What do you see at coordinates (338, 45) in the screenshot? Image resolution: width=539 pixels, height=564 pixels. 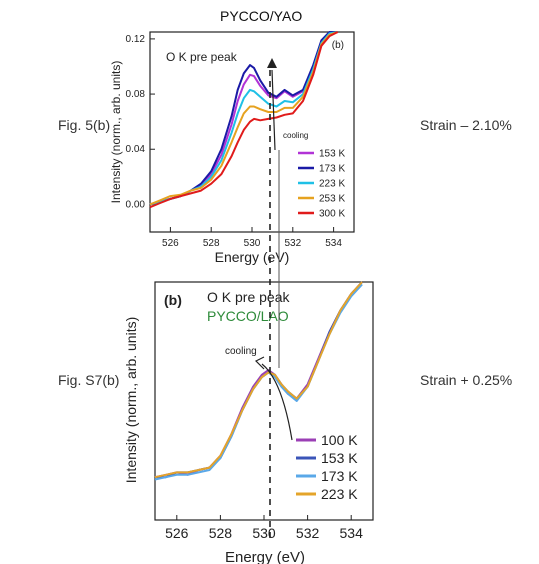 I see `top-panel-label: (b)` at bounding box center [338, 45].